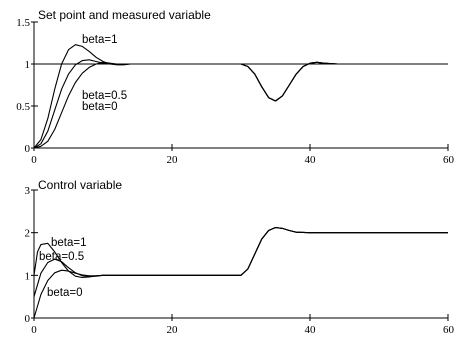 The height and width of the screenshot is (338, 454). Describe the element at coordinates (311, 160) in the screenshot. I see `top-x-tick-label: 40` at that location.